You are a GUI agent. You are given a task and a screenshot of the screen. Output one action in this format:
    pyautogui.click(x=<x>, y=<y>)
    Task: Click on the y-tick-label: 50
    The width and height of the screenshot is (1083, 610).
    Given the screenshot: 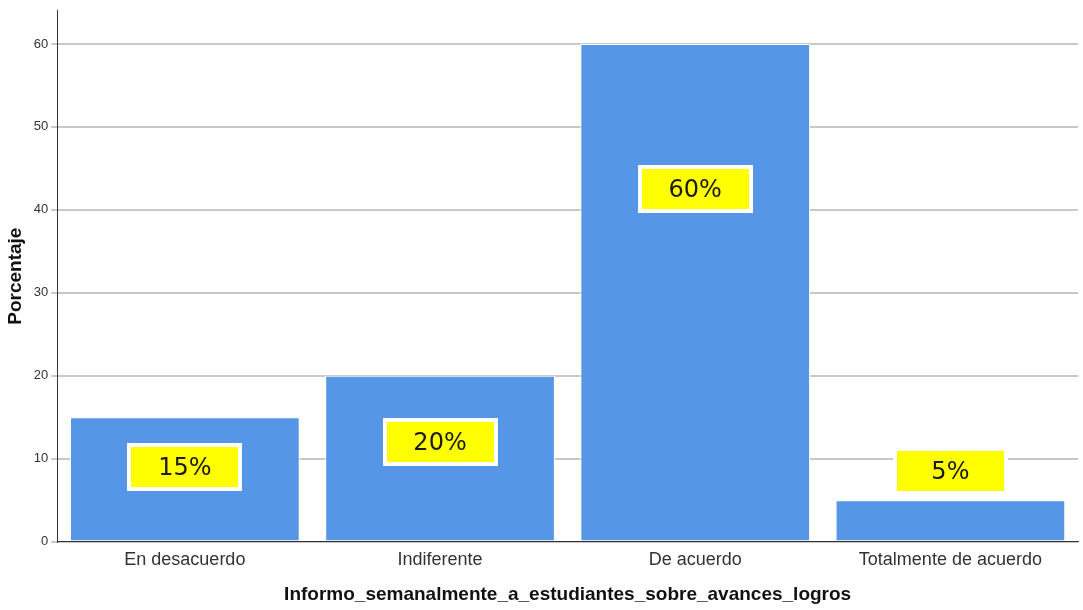 What is the action you would take?
    pyautogui.click(x=41, y=126)
    